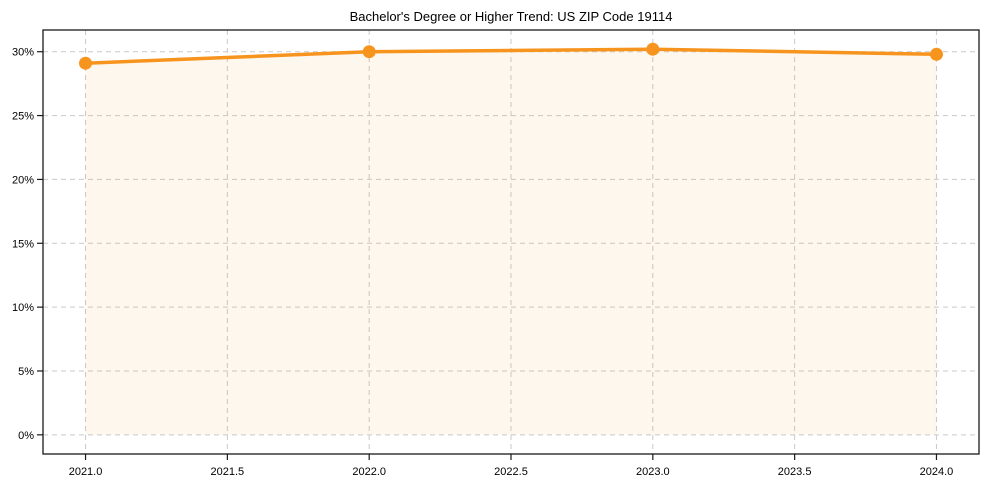 The image size is (989, 490). What do you see at coordinates (23, 117) in the screenshot?
I see `y-tick-label: 25%` at bounding box center [23, 117].